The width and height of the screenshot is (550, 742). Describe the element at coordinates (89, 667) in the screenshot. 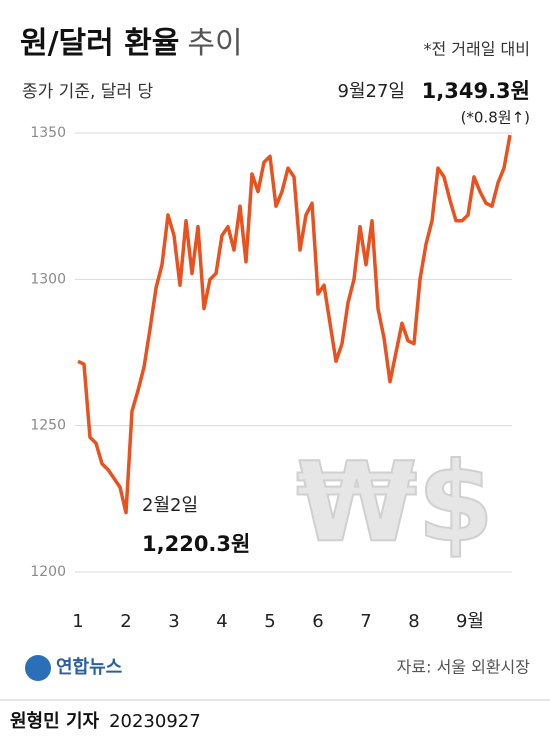

I see `logo: 연합뉴스` at that location.